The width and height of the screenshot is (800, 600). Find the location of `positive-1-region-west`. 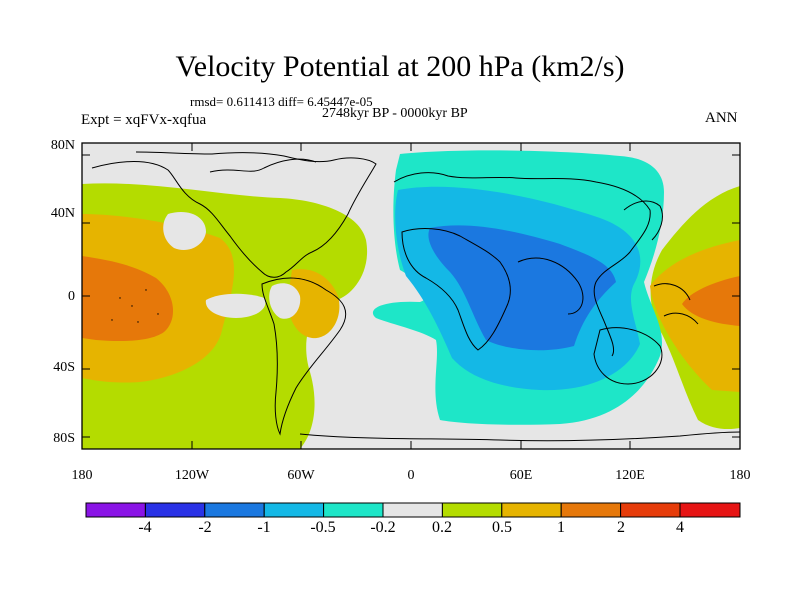

positive-1-region-west is located at coordinates (128, 299).